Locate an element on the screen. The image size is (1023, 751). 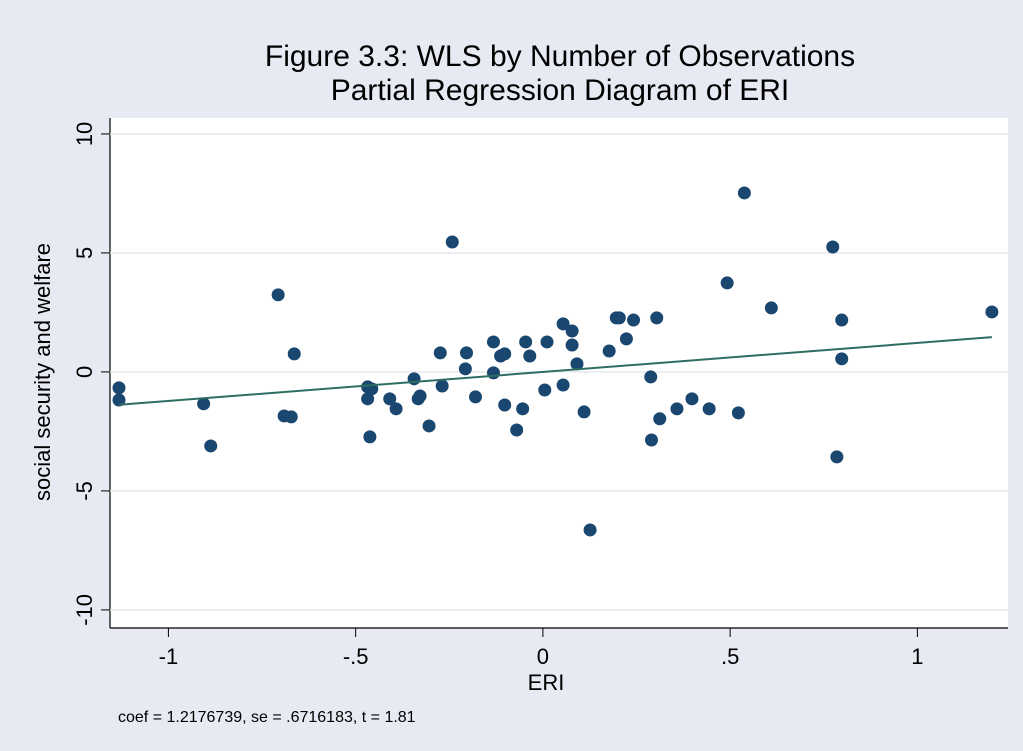
x-tick-label: -.5 is located at coordinates (356, 656).